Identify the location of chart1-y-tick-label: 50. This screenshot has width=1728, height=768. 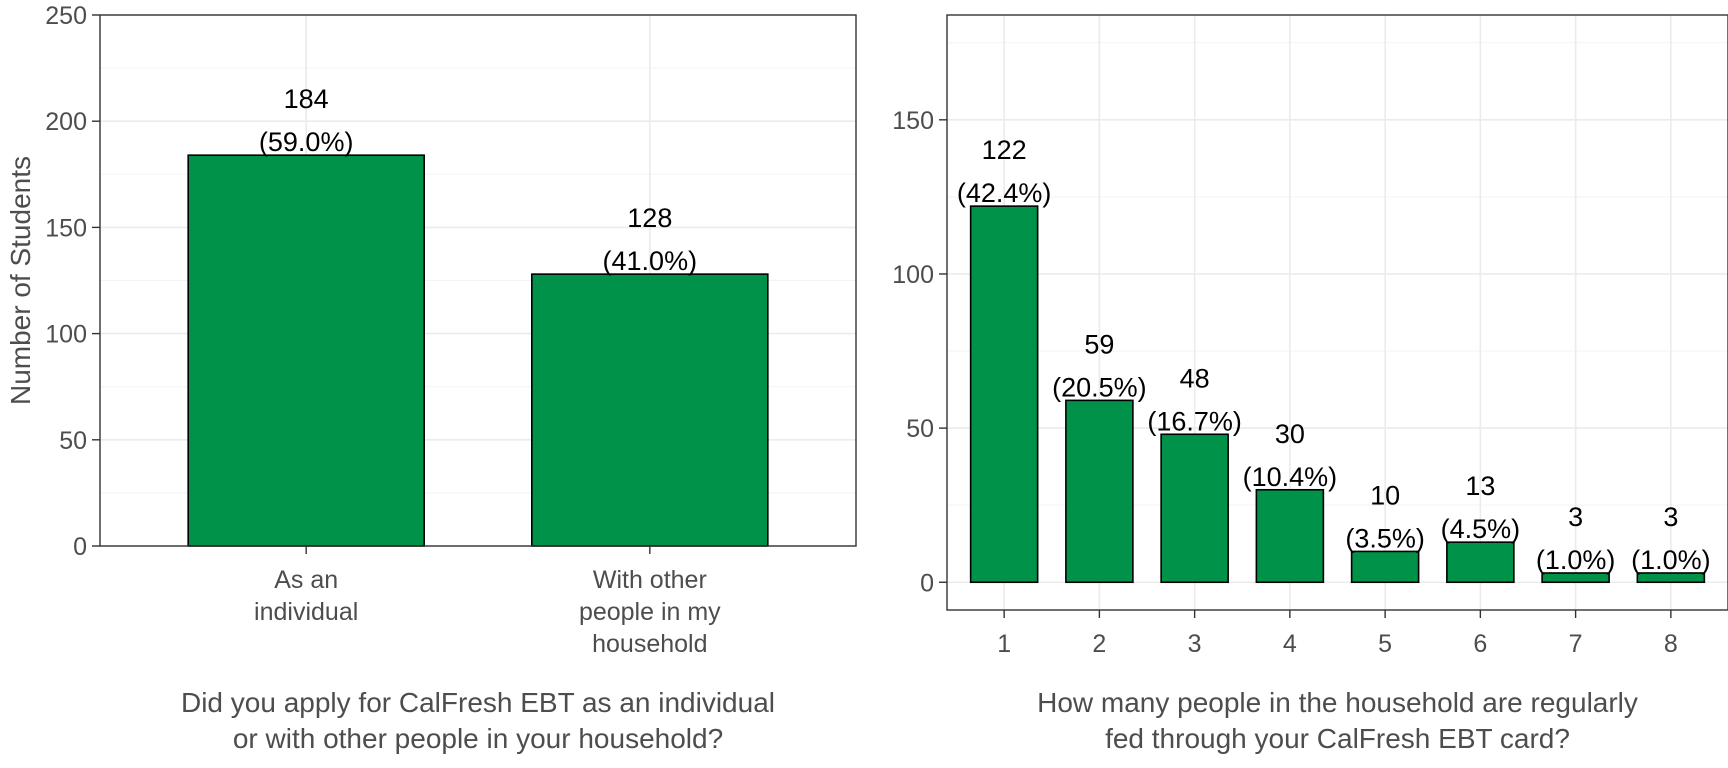
(73, 441).